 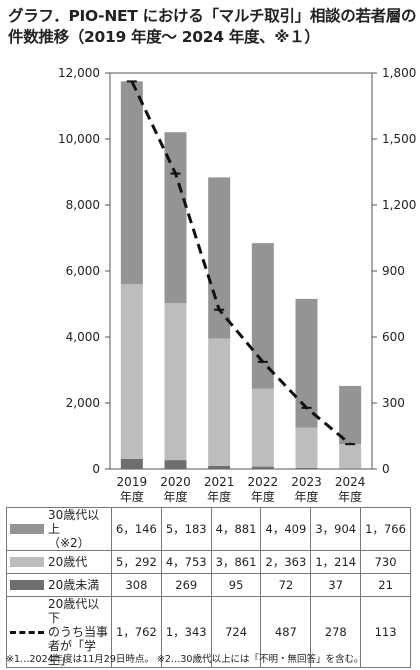 What do you see at coordinates (212, 16) in the screenshot?
I see `title-line-1: グラフ．PIO-NET における「マルチ取引」相談の若者層の` at bounding box center [212, 16].